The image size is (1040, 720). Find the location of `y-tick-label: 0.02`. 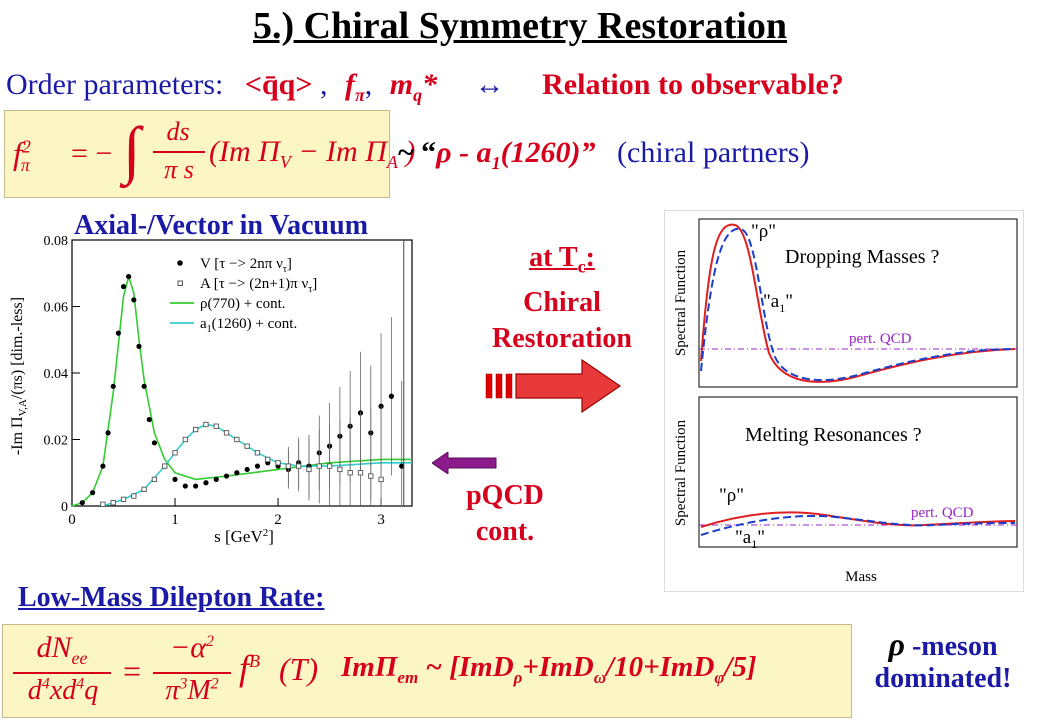

y-tick-label: 0.02 is located at coordinates (56, 441).